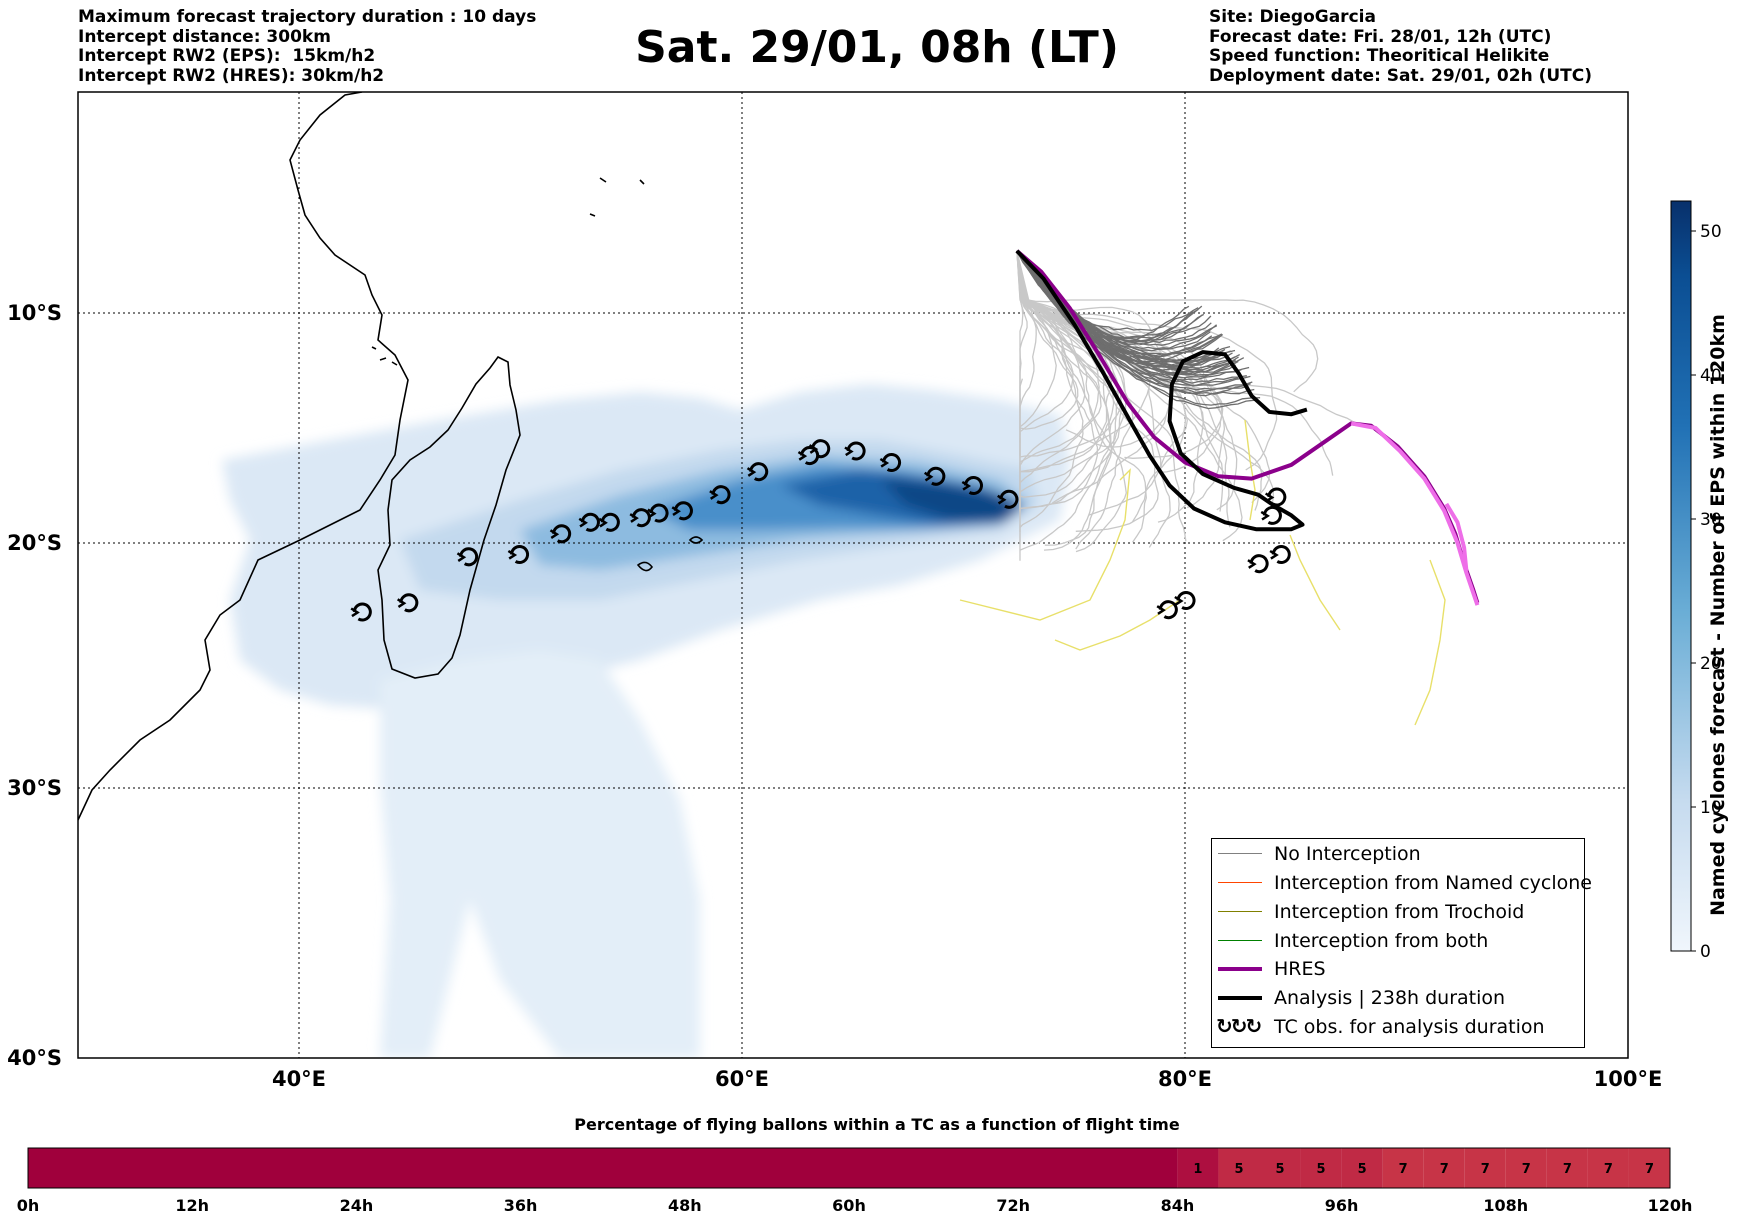 This screenshot has width=1754, height=1223. I want to click on header-left-line: Intercept RW2 (HRES): 30km/h2, so click(231, 75).